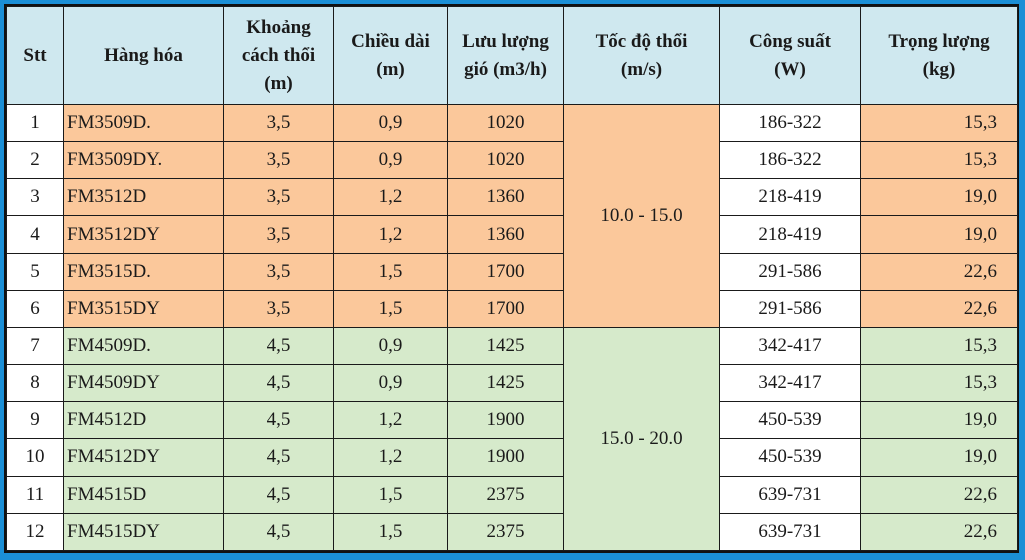 Image resolution: width=1025 pixels, height=560 pixels. Describe the element at coordinates (143, 532) in the screenshot. I see `cell-product: FM4515DY` at that location.